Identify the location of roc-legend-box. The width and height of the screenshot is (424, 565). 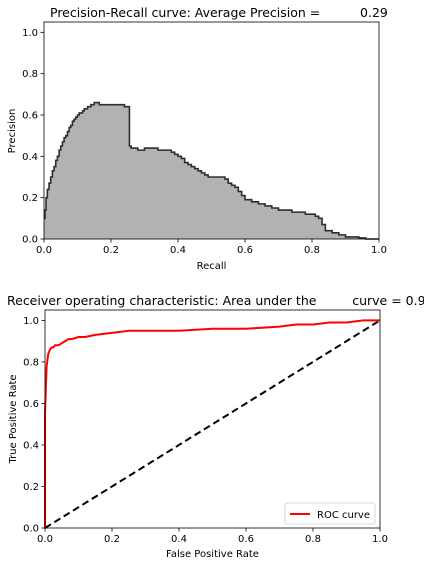
(330, 513).